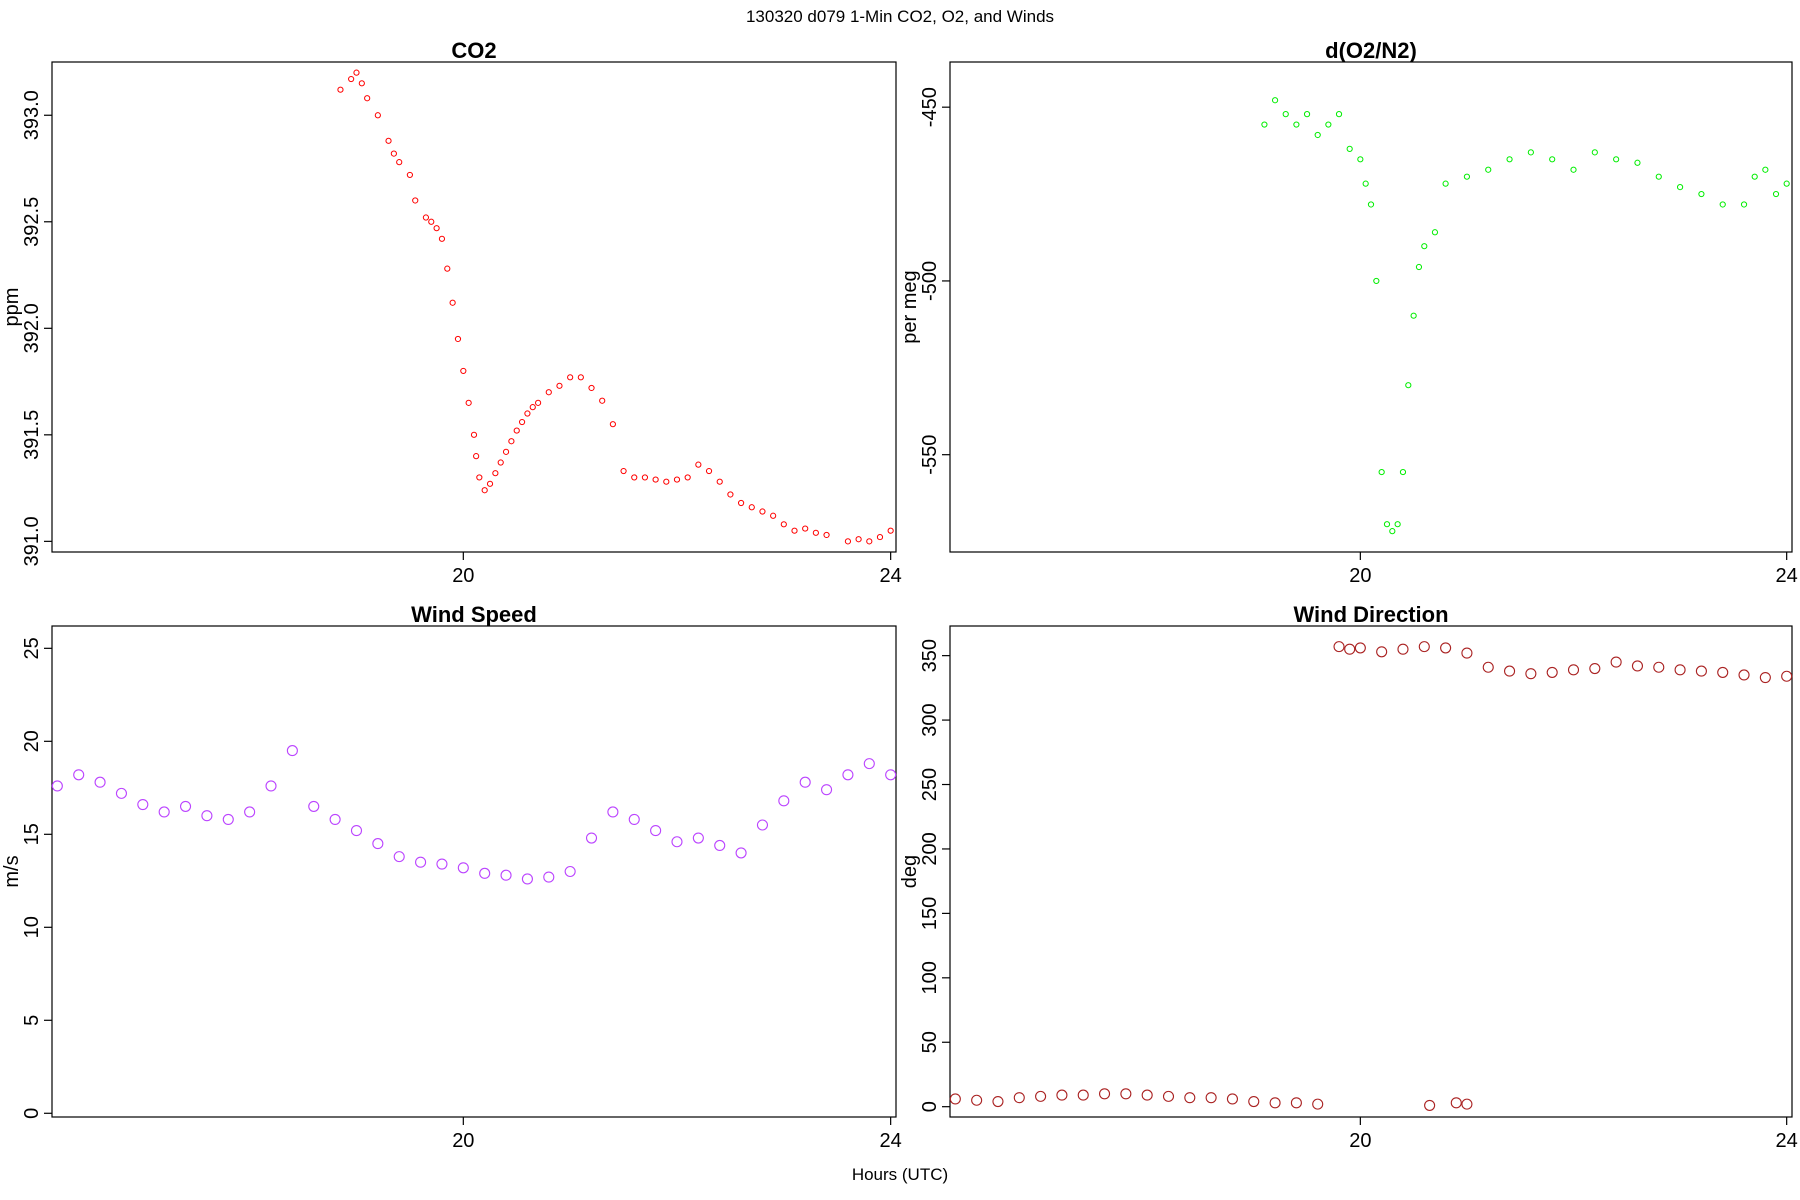  Describe the element at coordinates (930, 107) in the screenshot. I see `o2-n2-y-tick-label: -450` at that location.